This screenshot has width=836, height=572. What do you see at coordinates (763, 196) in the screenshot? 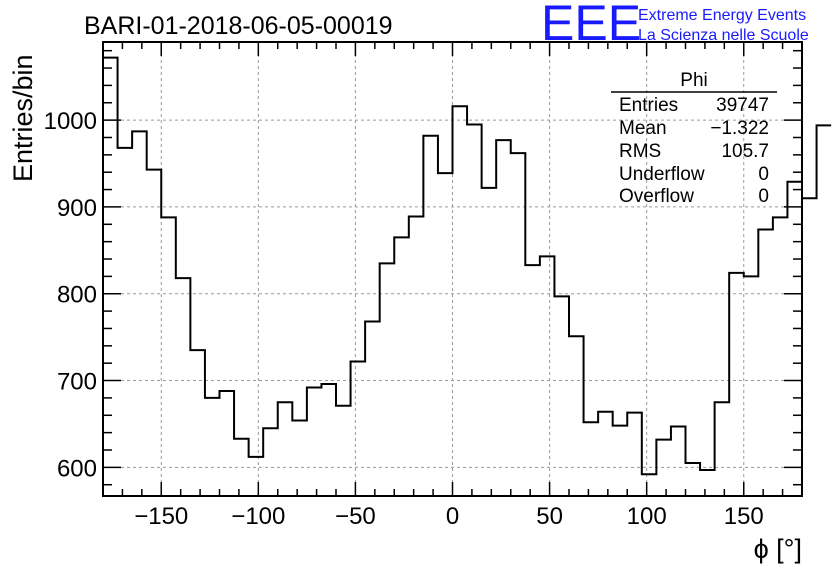
I see `stats-value-overflow: 0` at bounding box center [763, 196].